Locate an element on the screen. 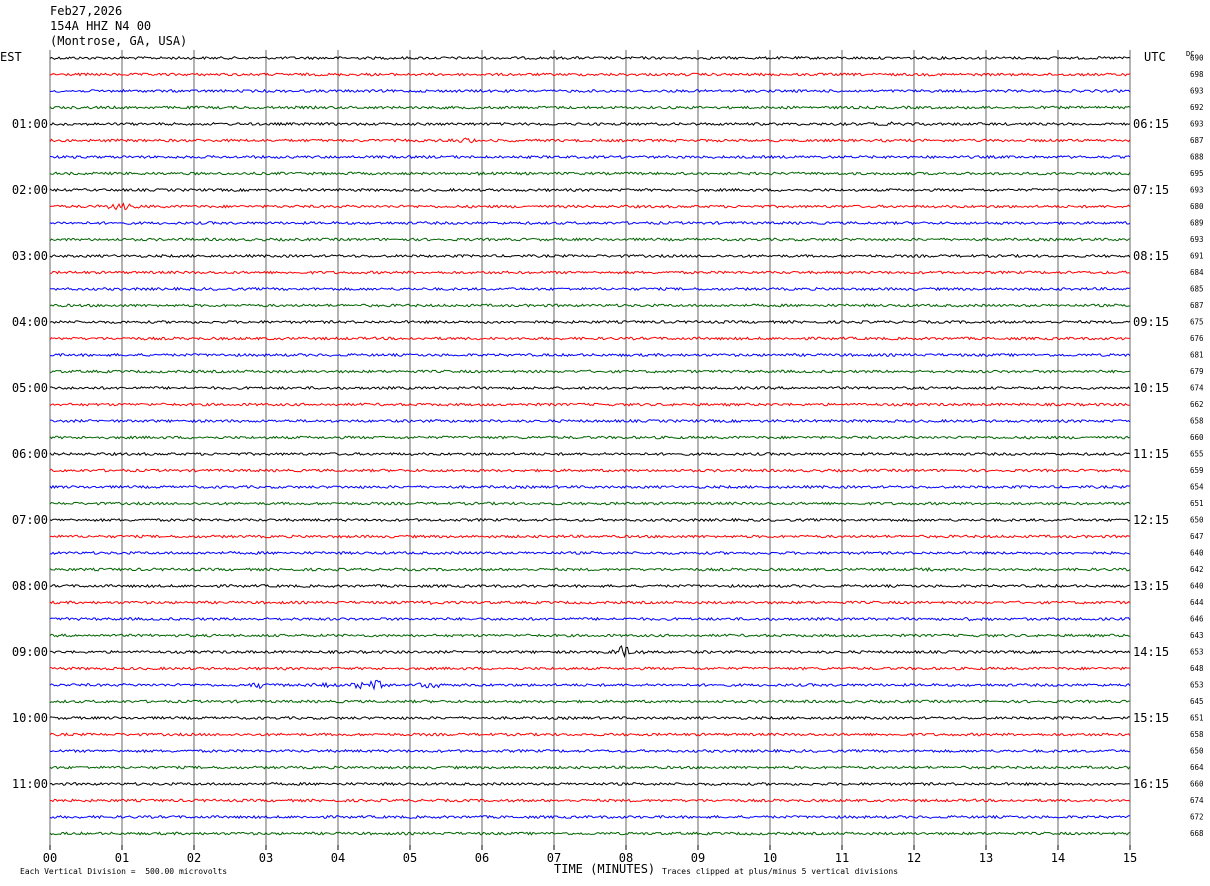 The width and height of the screenshot is (1210, 886). dc-offset-label: 654 is located at coordinates (1197, 487).